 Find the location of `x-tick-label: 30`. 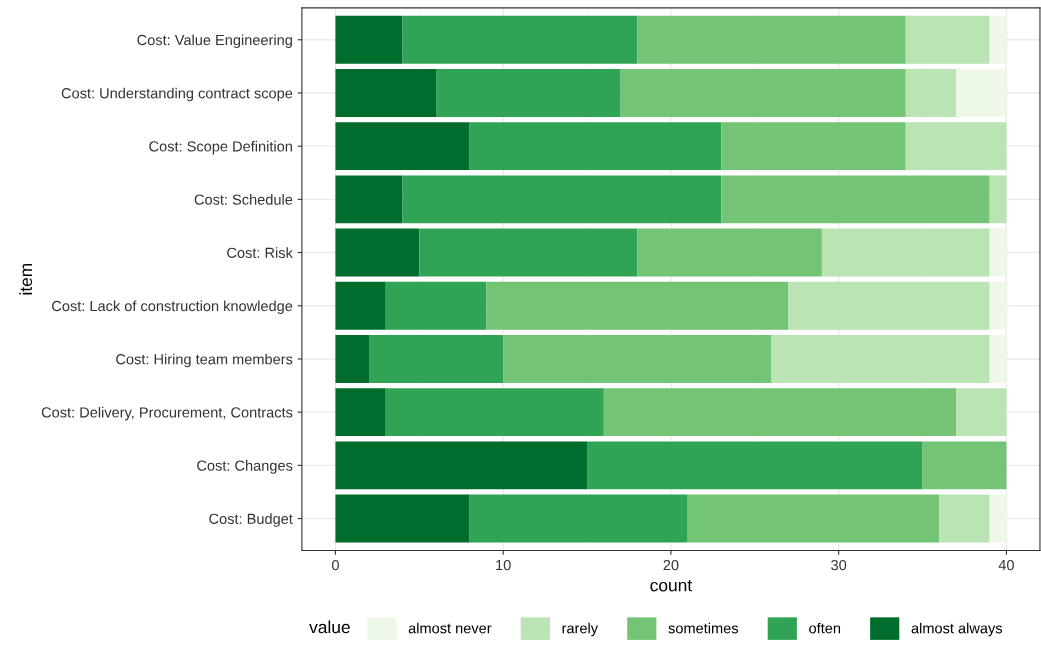

x-tick-label: 30 is located at coordinates (839, 565).